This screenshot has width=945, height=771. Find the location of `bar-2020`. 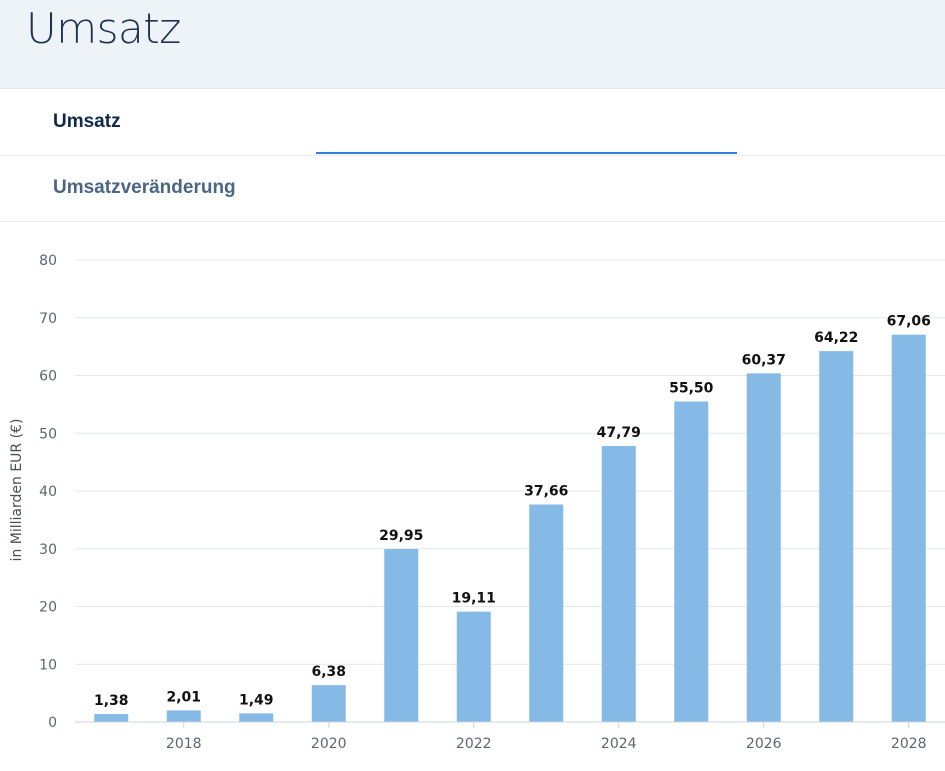

bar-2020 is located at coordinates (328, 703).